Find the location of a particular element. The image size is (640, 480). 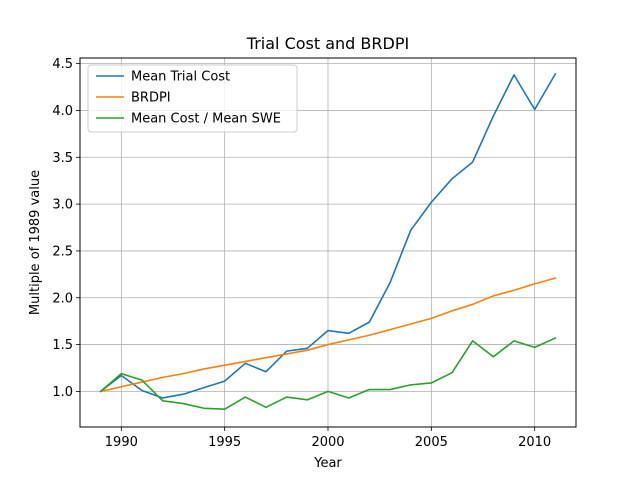

y-tick-label: 4.0 is located at coordinates (62, 111).